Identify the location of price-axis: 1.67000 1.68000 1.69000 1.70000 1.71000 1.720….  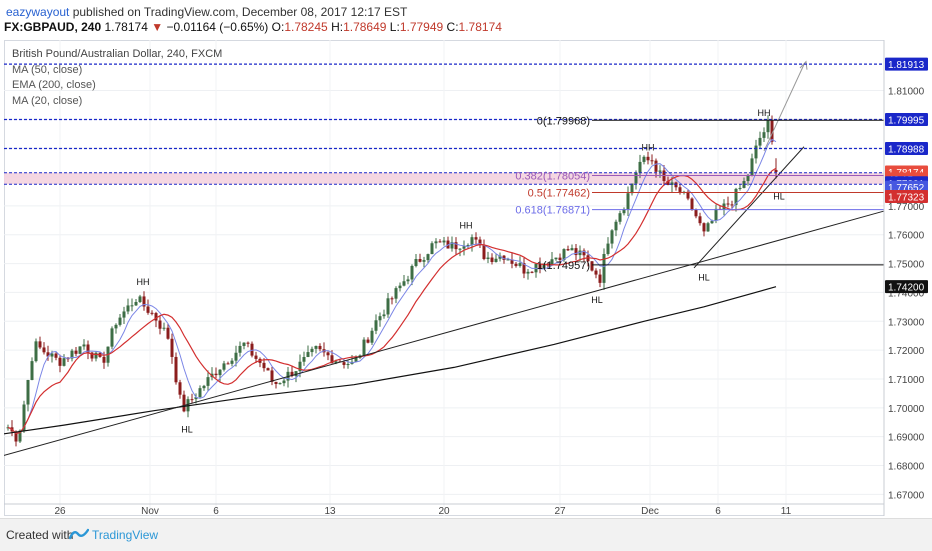
(905, 278).